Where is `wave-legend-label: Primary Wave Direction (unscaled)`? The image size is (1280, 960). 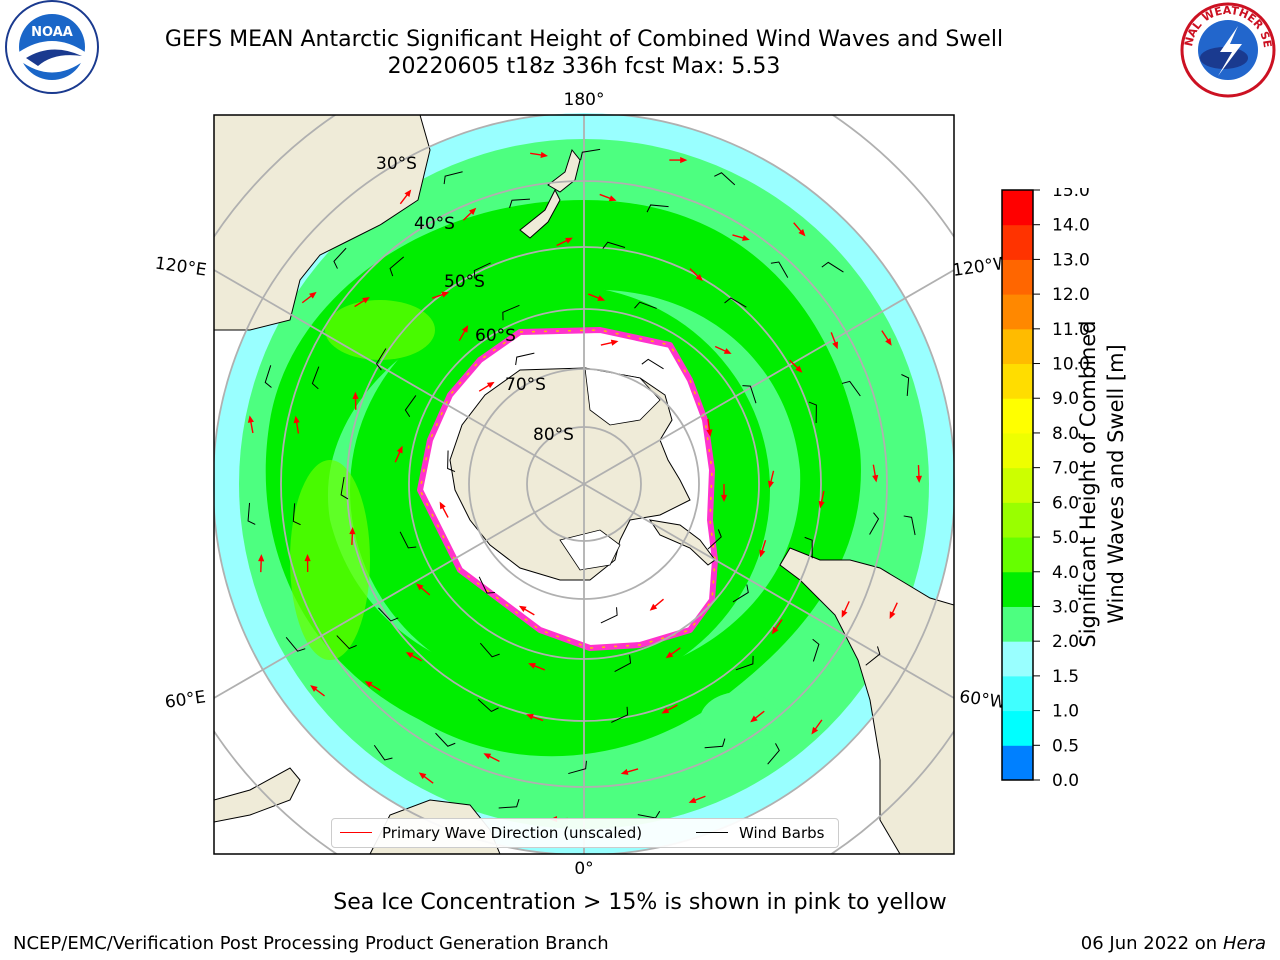
wave-legend-label: Primary Wave Direction (unscaled) is located at coordinates (512, 833).